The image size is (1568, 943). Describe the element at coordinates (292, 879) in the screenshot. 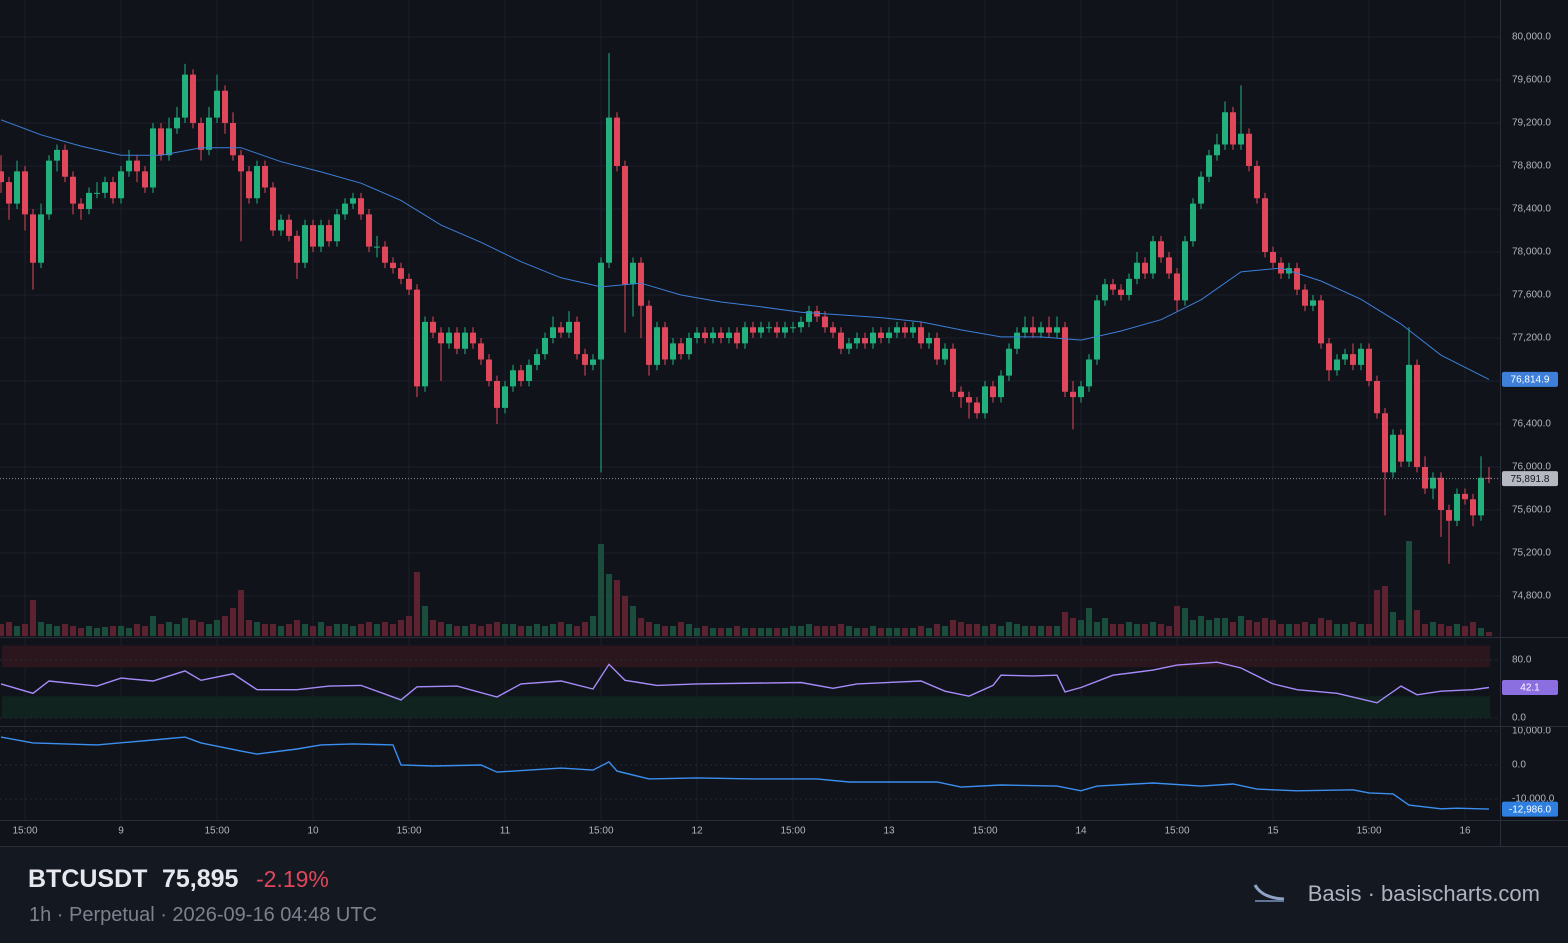

I see `change: -2.19%` at that location.